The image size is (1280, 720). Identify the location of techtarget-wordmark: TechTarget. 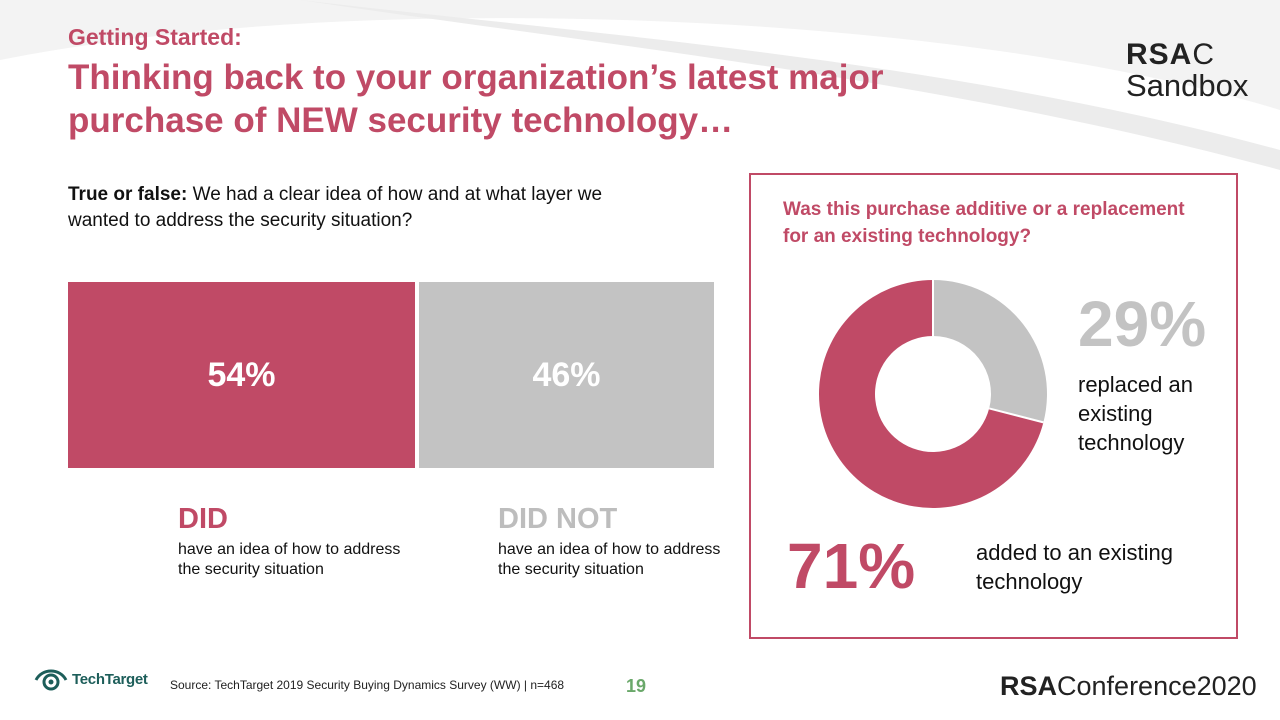
(110, 679).